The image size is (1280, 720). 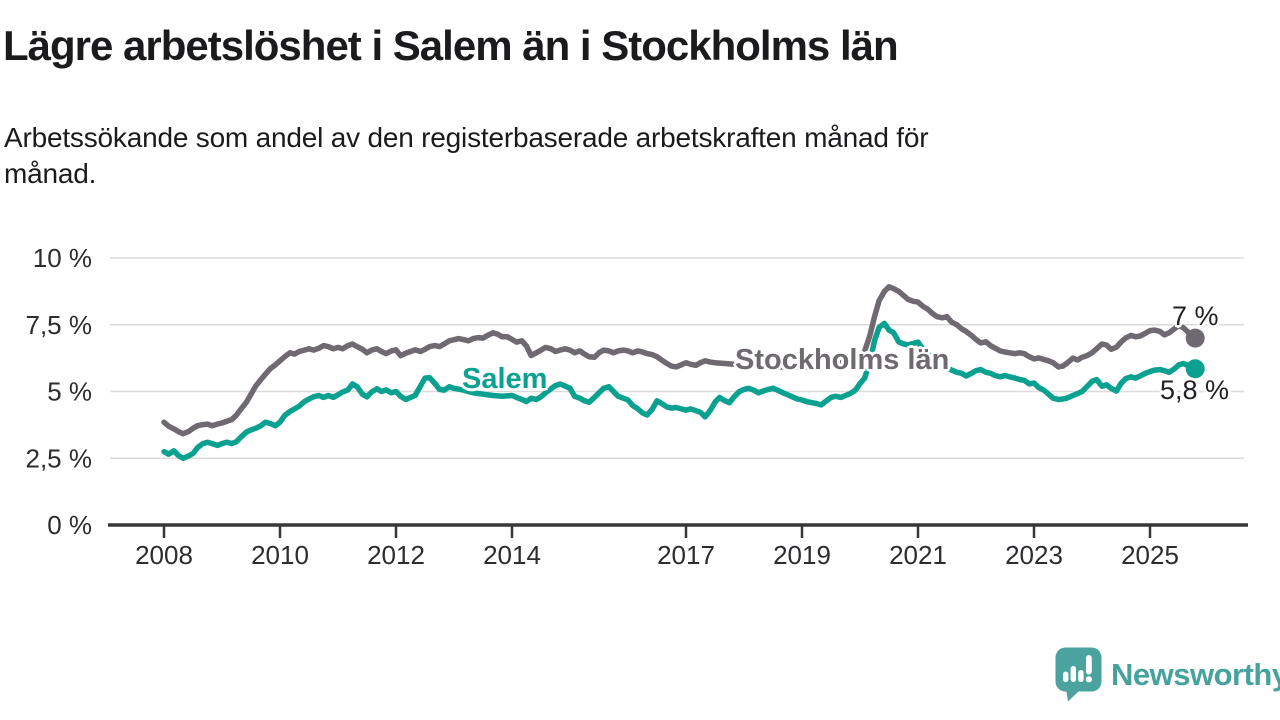 I want to click on x-axis-label: 2008, so click(x=164, y=555).